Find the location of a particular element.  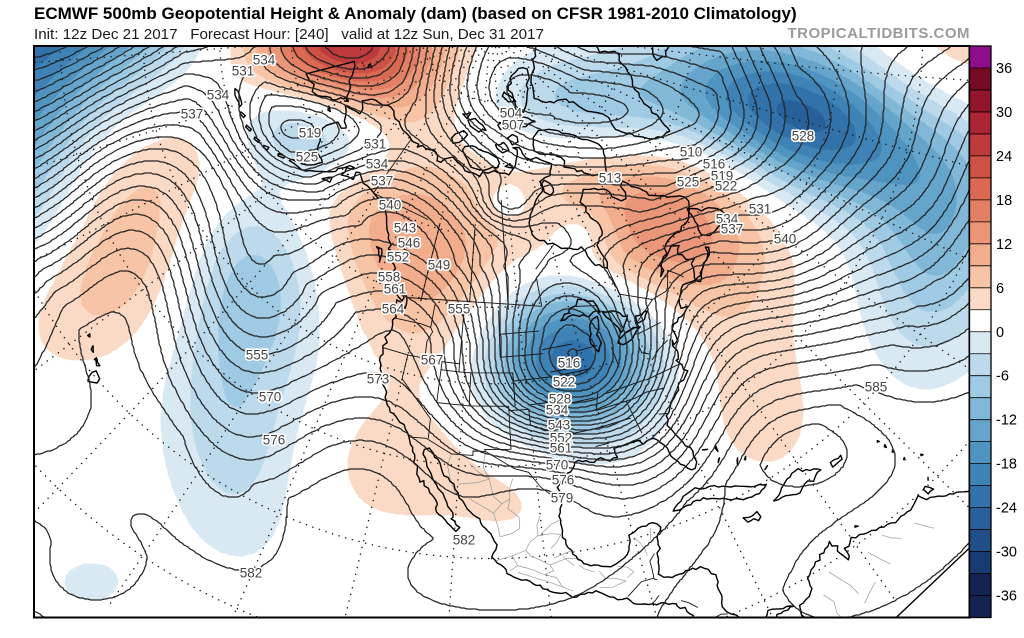

svg-text: 567 is located at coordinates (432, 360).